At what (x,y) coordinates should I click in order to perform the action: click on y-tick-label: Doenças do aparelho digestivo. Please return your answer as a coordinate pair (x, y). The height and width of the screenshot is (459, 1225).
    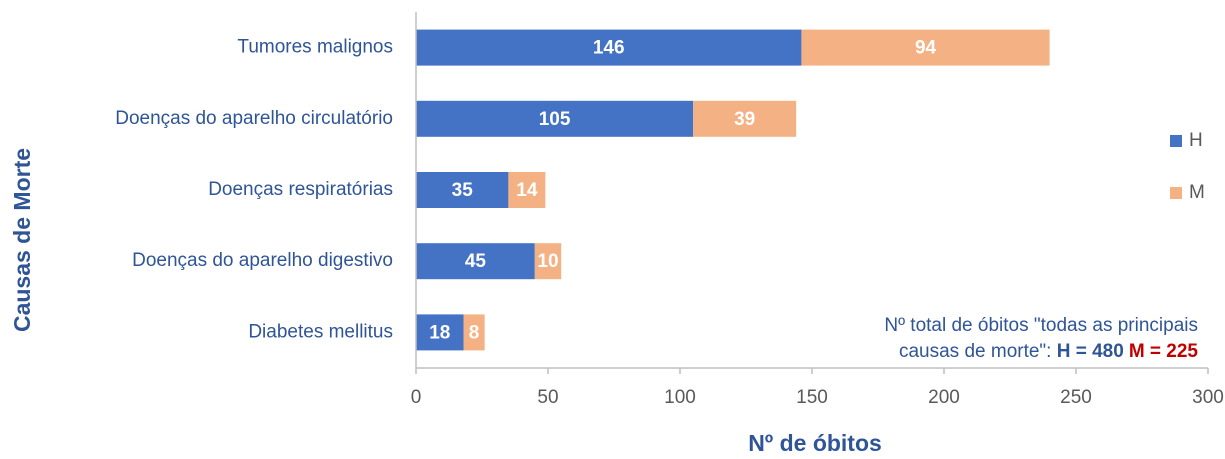
    Looking at the image, I should click on (262, 260).